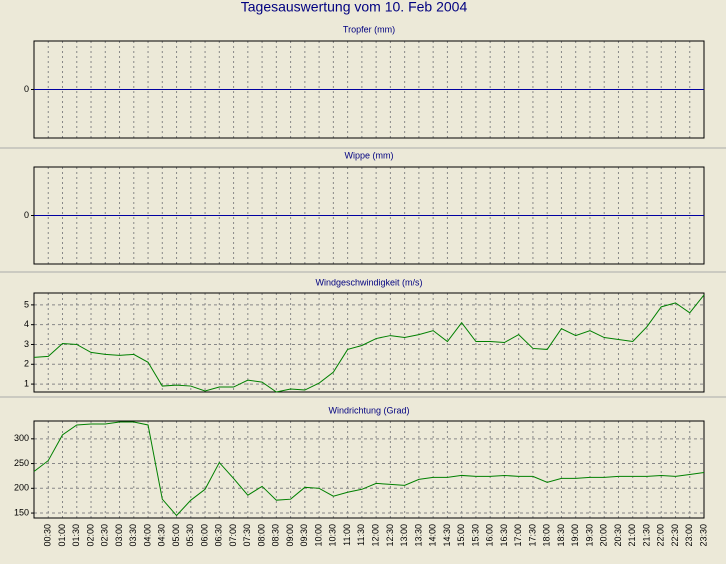 The width and height of the screenshot is (726, 564). What do you see at coordinates (219, 535) in the screenshot?
I see `x-tick-label: 06:30` at bounding box center [219, 535].